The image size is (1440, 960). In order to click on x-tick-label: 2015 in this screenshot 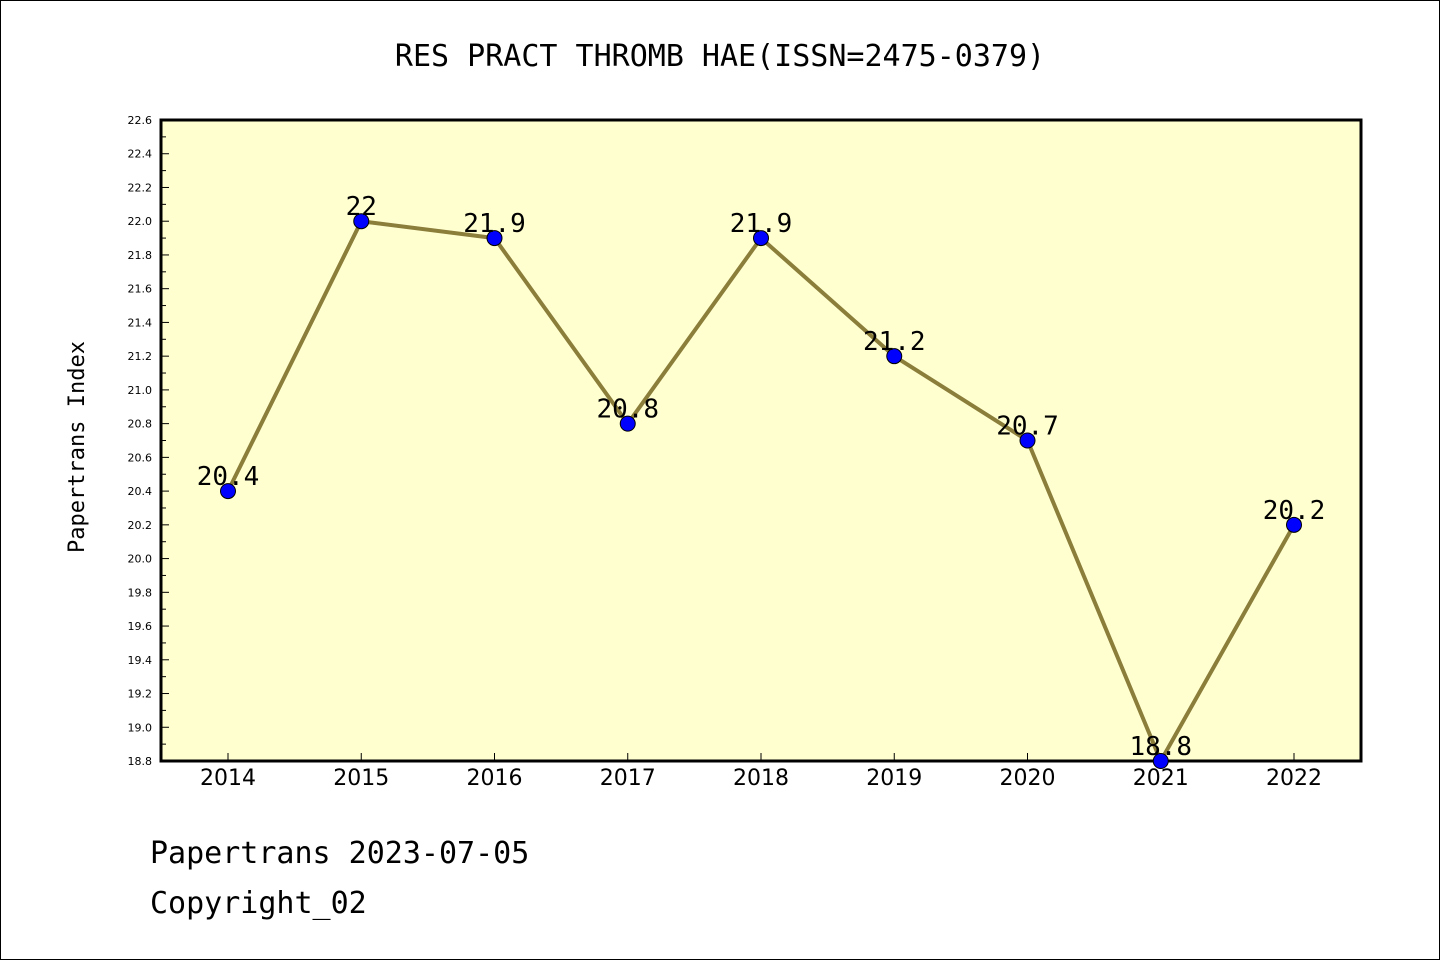, I will do `click(361, 778)`.